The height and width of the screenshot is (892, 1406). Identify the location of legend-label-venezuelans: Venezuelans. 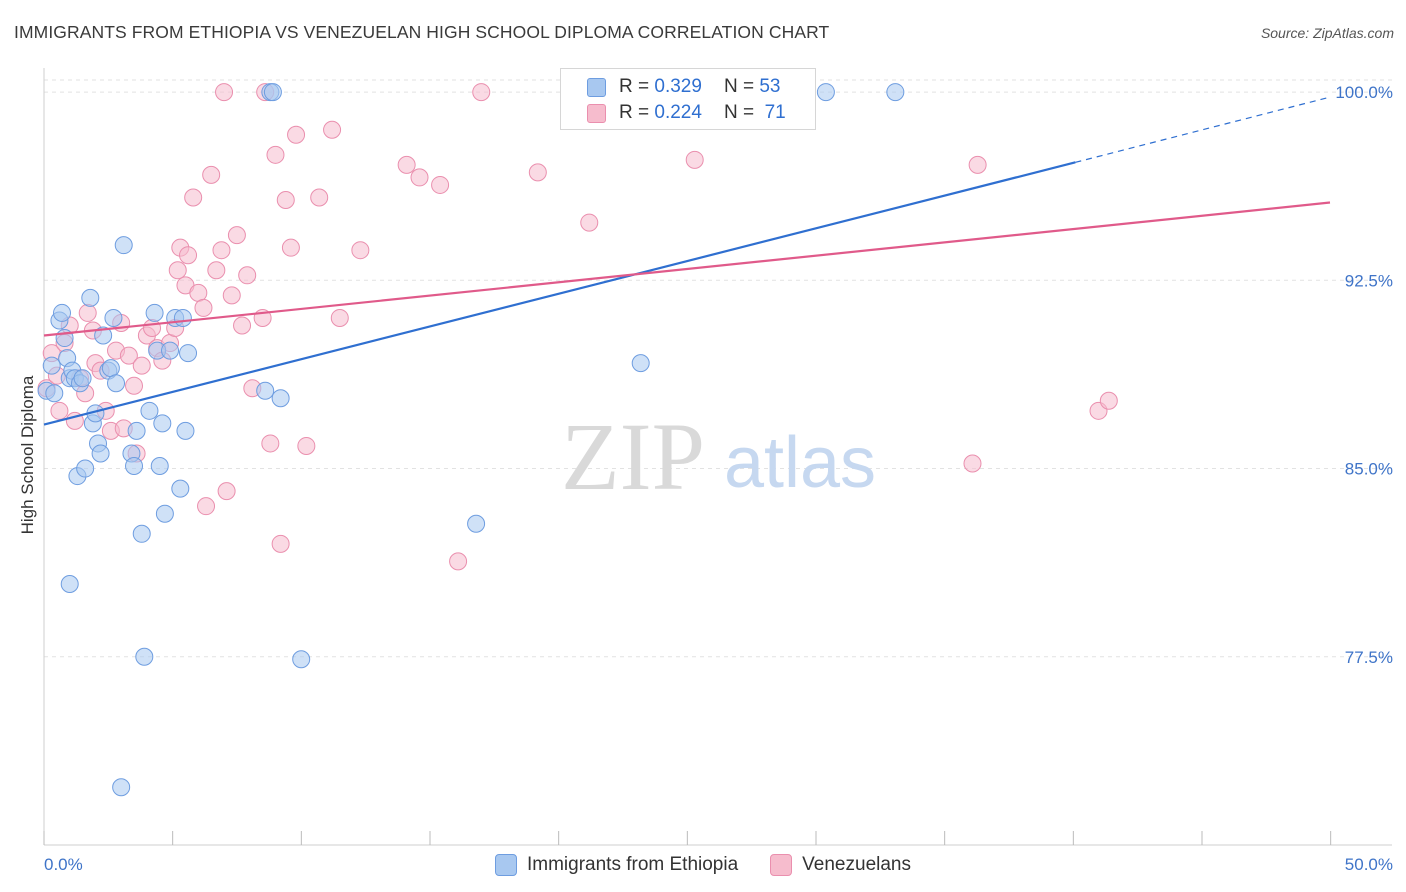
(856, 864).